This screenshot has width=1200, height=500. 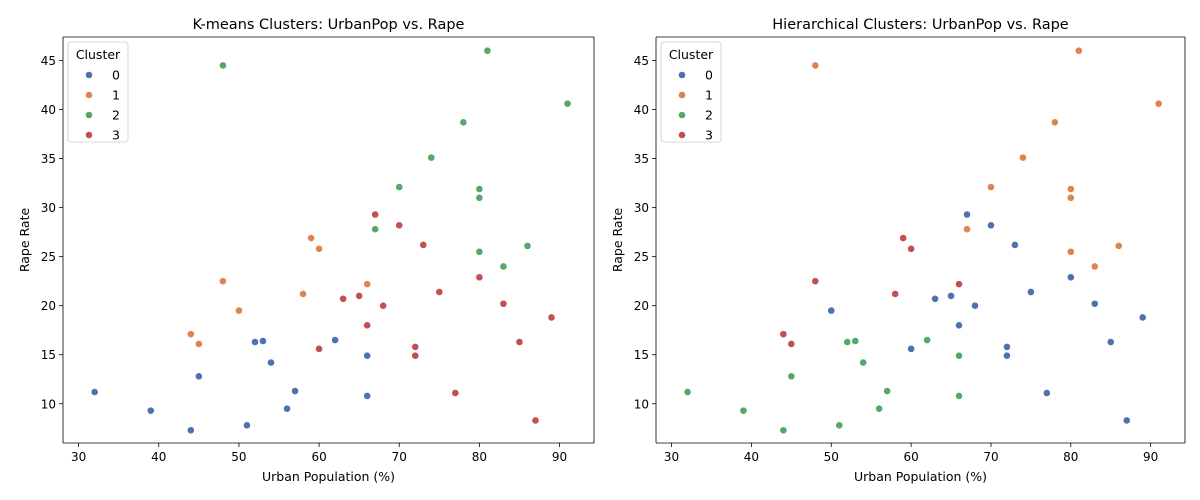 What do you see at coordinates (641, 110) in the screenshot?
I see `y-tick-label-40: 40` at bounding box center [641, 110].